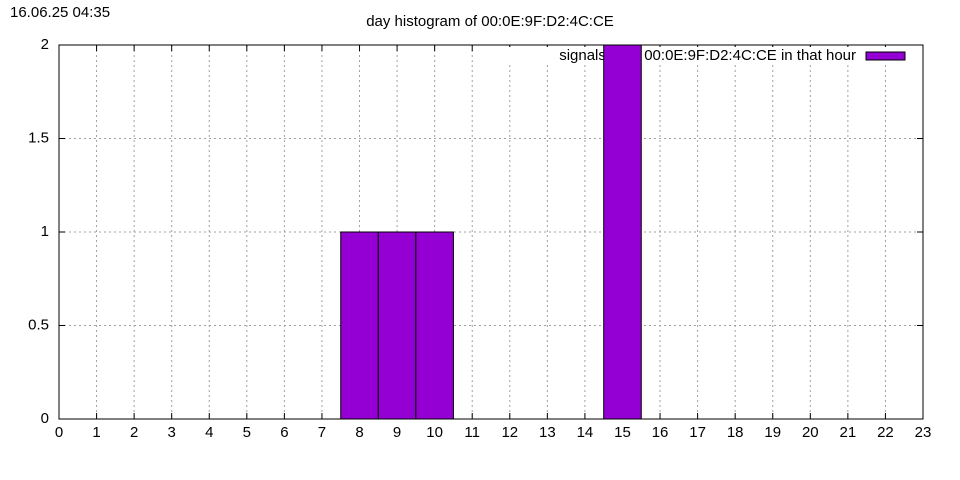 The height and width of the screenshot is (480, 960). What do you see at coordinates (96, 432) in the screenshot?
I see `x-tick-label: 1` at bounding box center [96, 432].